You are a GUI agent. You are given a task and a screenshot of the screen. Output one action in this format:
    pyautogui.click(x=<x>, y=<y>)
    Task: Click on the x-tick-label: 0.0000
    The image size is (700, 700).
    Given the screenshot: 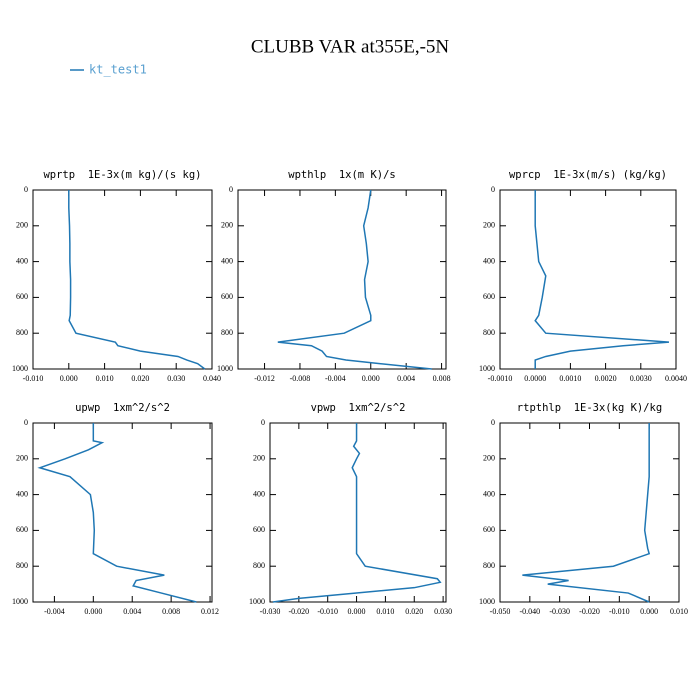 What is the action you would take?
    pyautogui.click(x=535, y=378)
    